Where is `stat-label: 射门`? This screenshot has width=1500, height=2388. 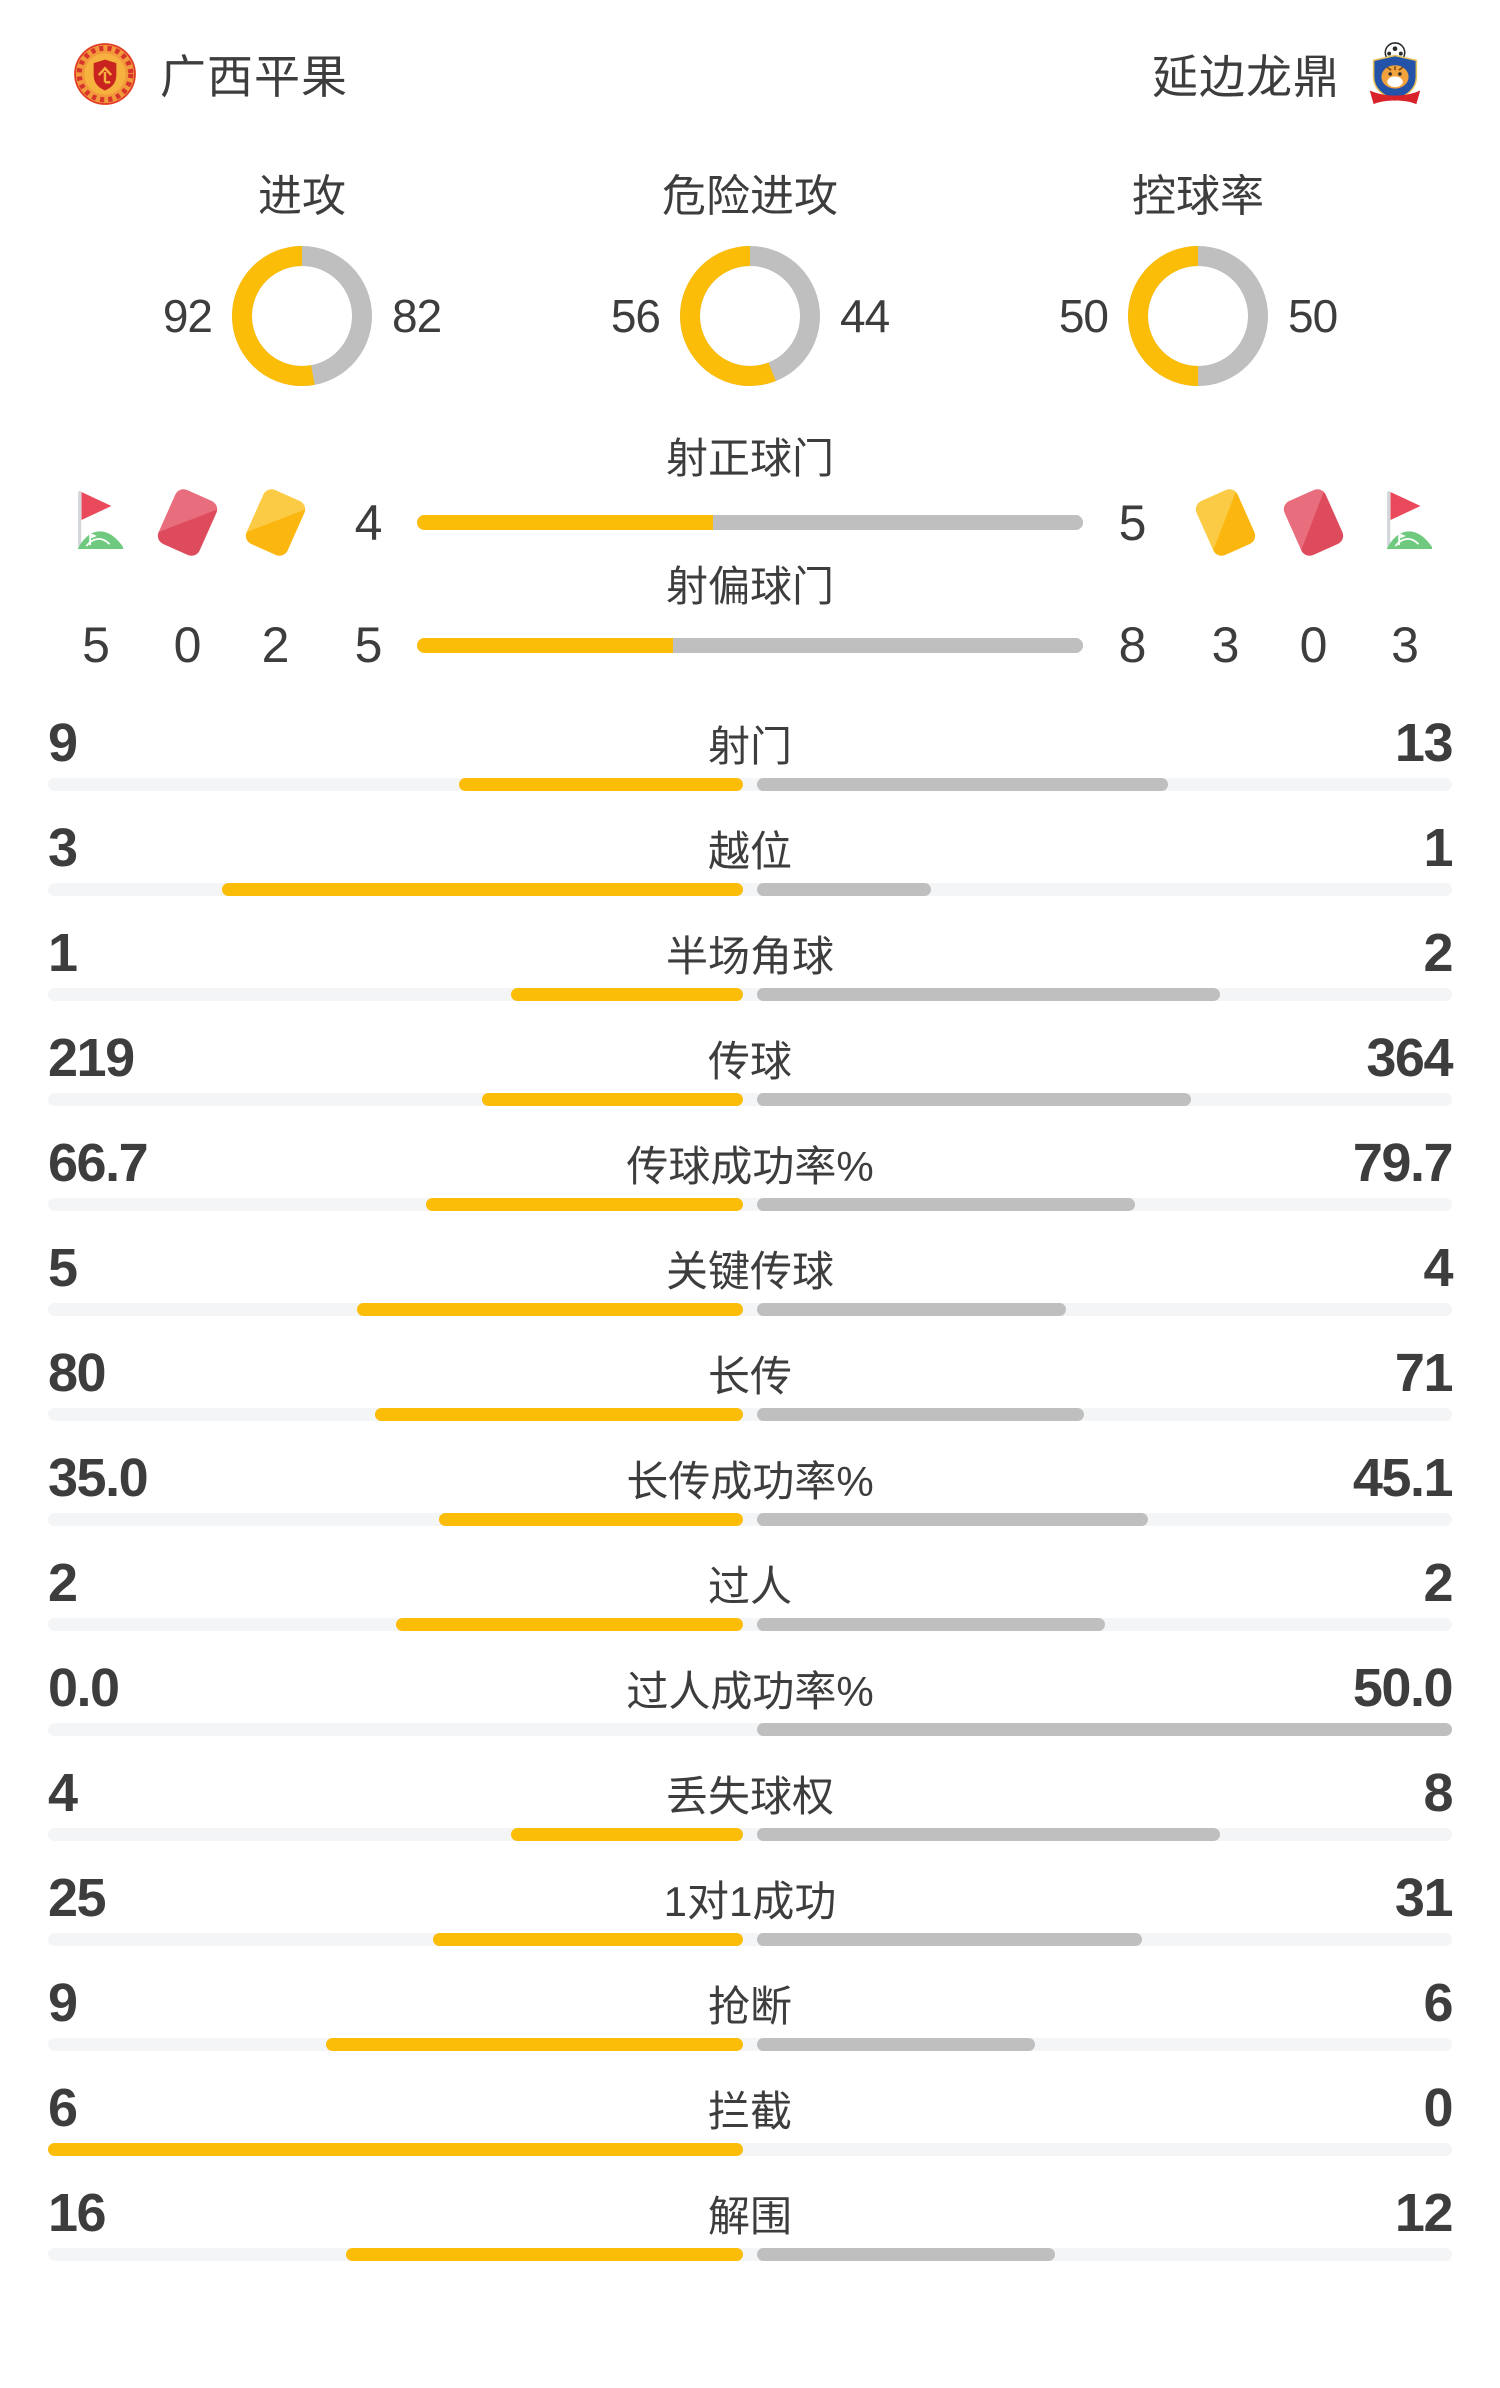 stat-label: 射门 is located at coordinates (750, 746).